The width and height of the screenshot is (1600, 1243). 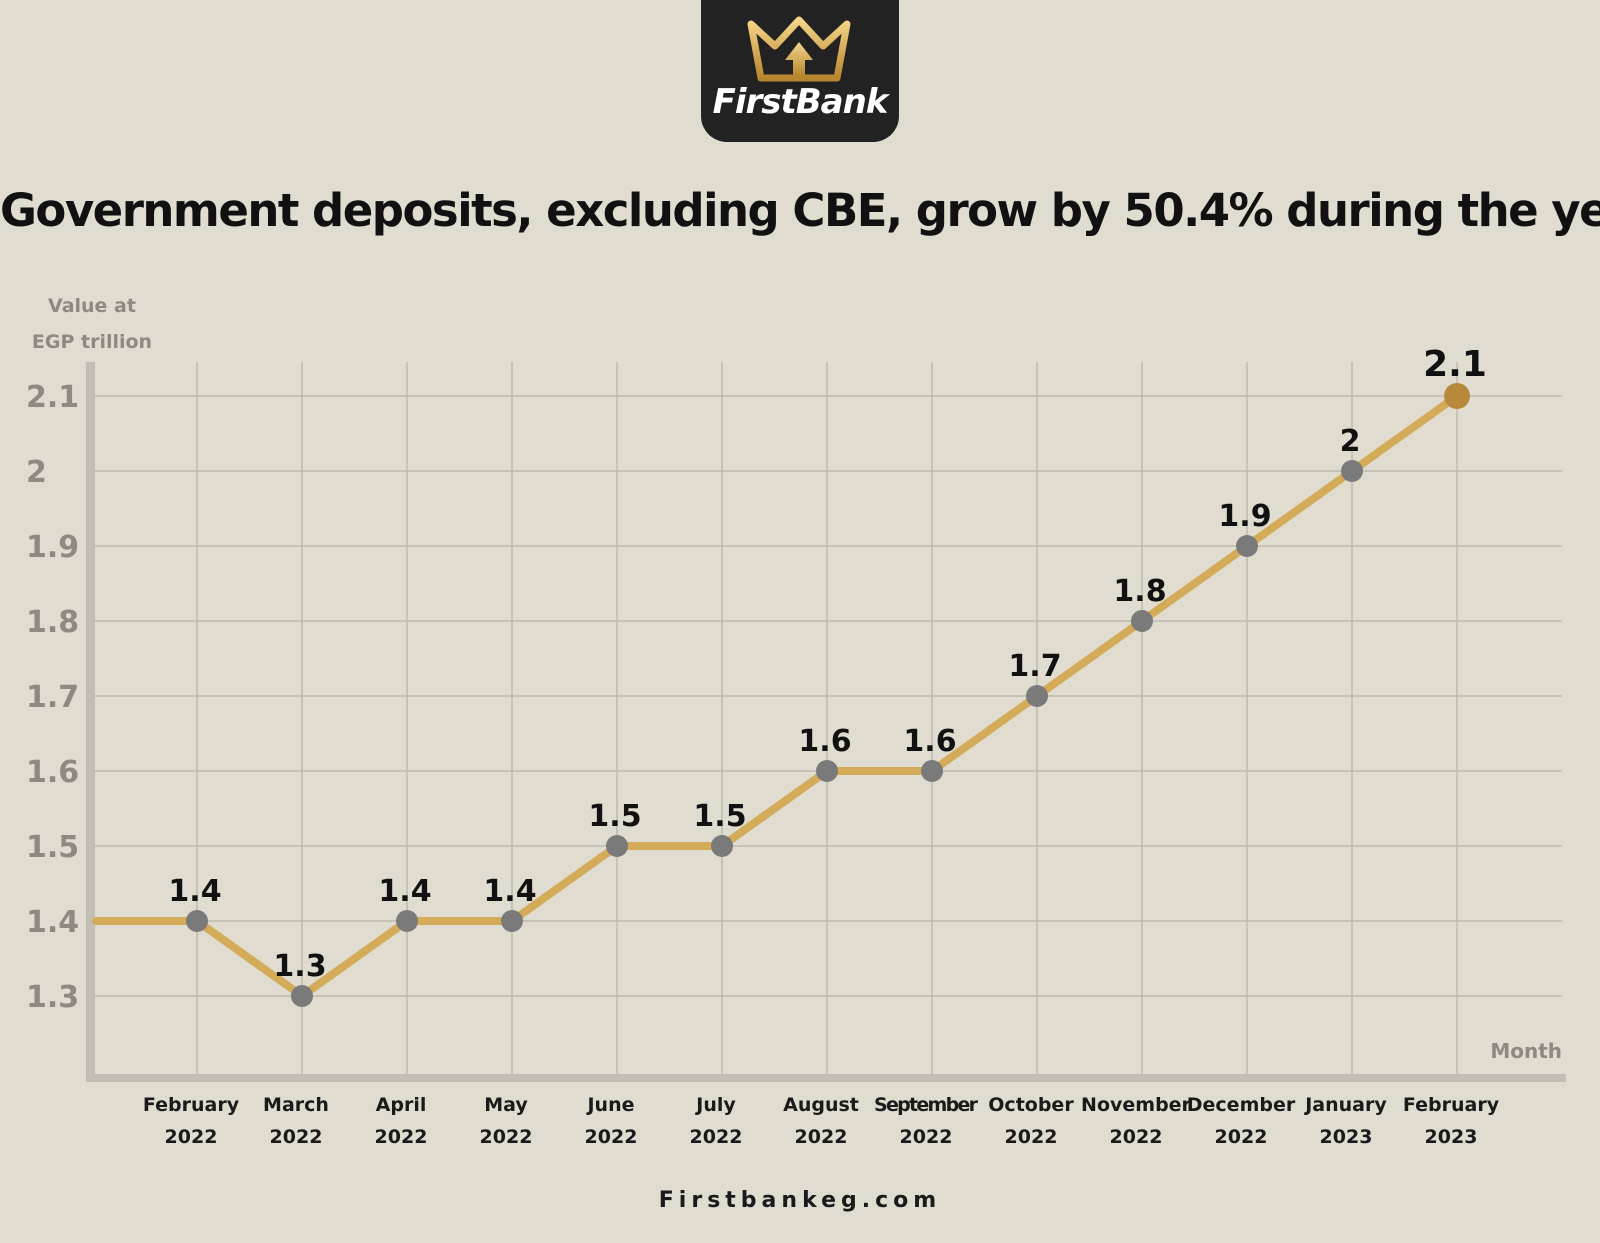 I want to click on x-tick-label: August, so click(x=821, y=1105).